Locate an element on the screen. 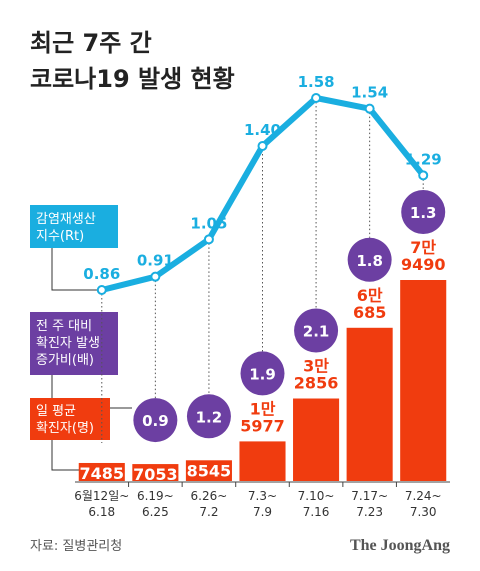 The width and height of the screenshot is (480, 571). legend-label: 전 주 대비 확진자 발생 증가비(배) is located at coordinates (68, 343).